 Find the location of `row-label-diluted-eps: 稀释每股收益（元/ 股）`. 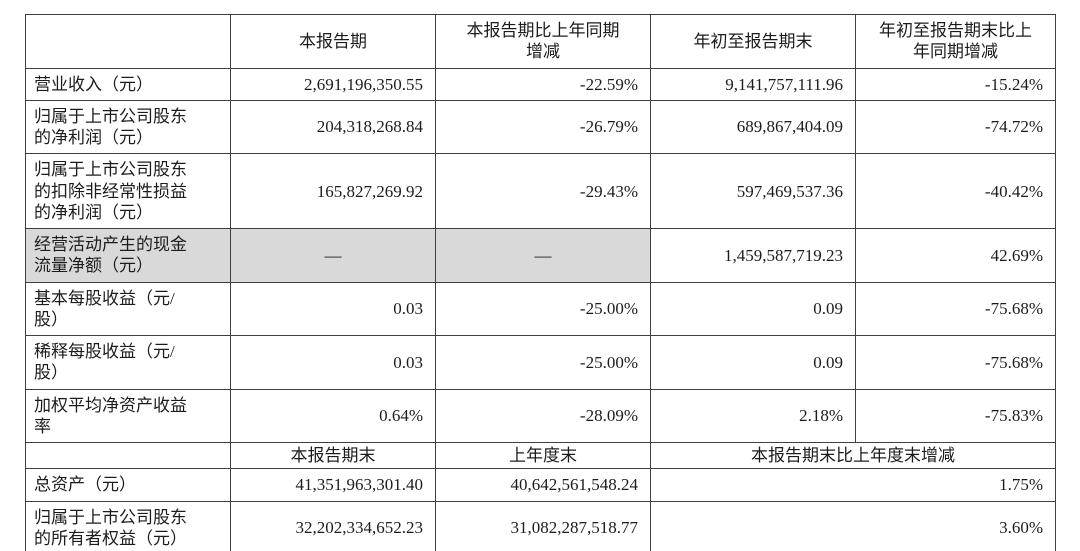

row-label-diluted-eps: 稀释每股收益（元/ 股） is located at coordinates (128, 362).